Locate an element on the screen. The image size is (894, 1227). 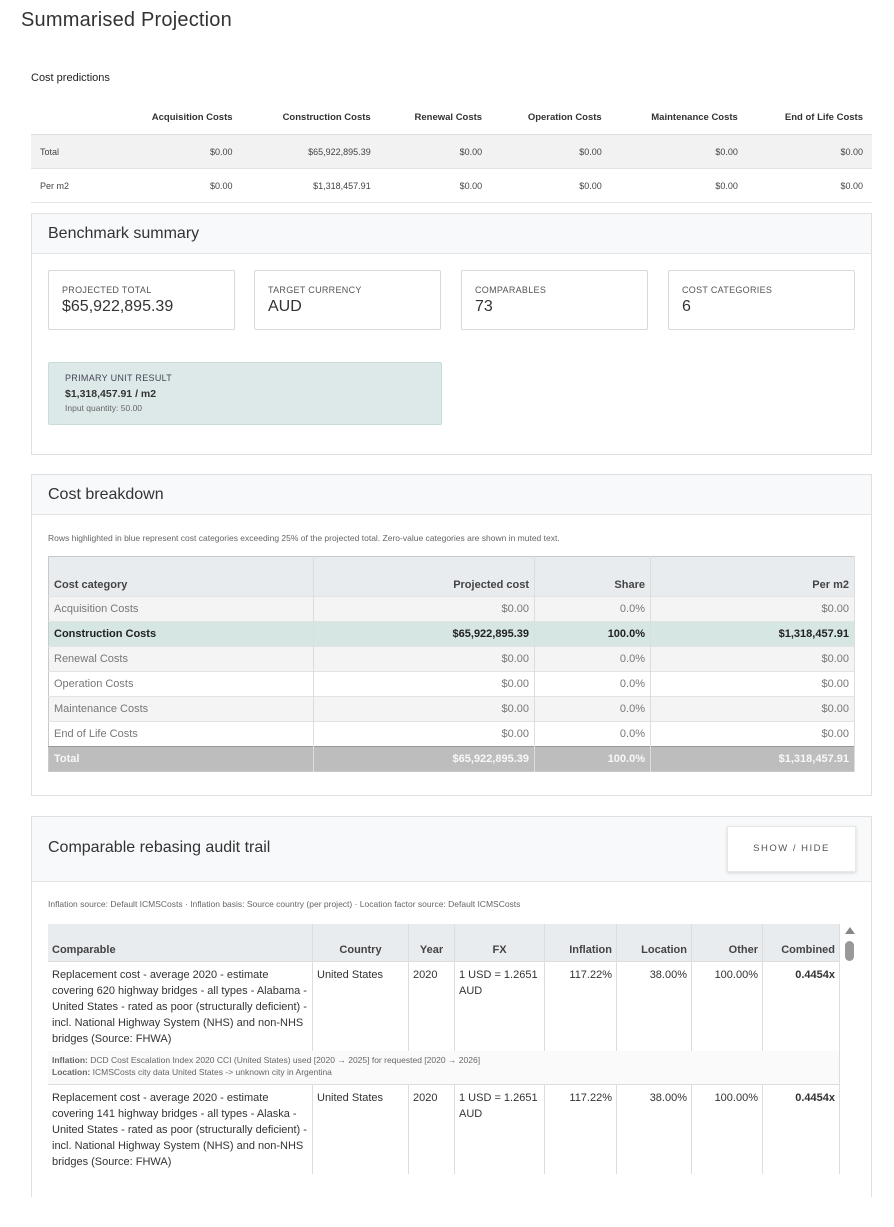
stat-label: TARGET CURRENCY is located at coordinates (315, 290).